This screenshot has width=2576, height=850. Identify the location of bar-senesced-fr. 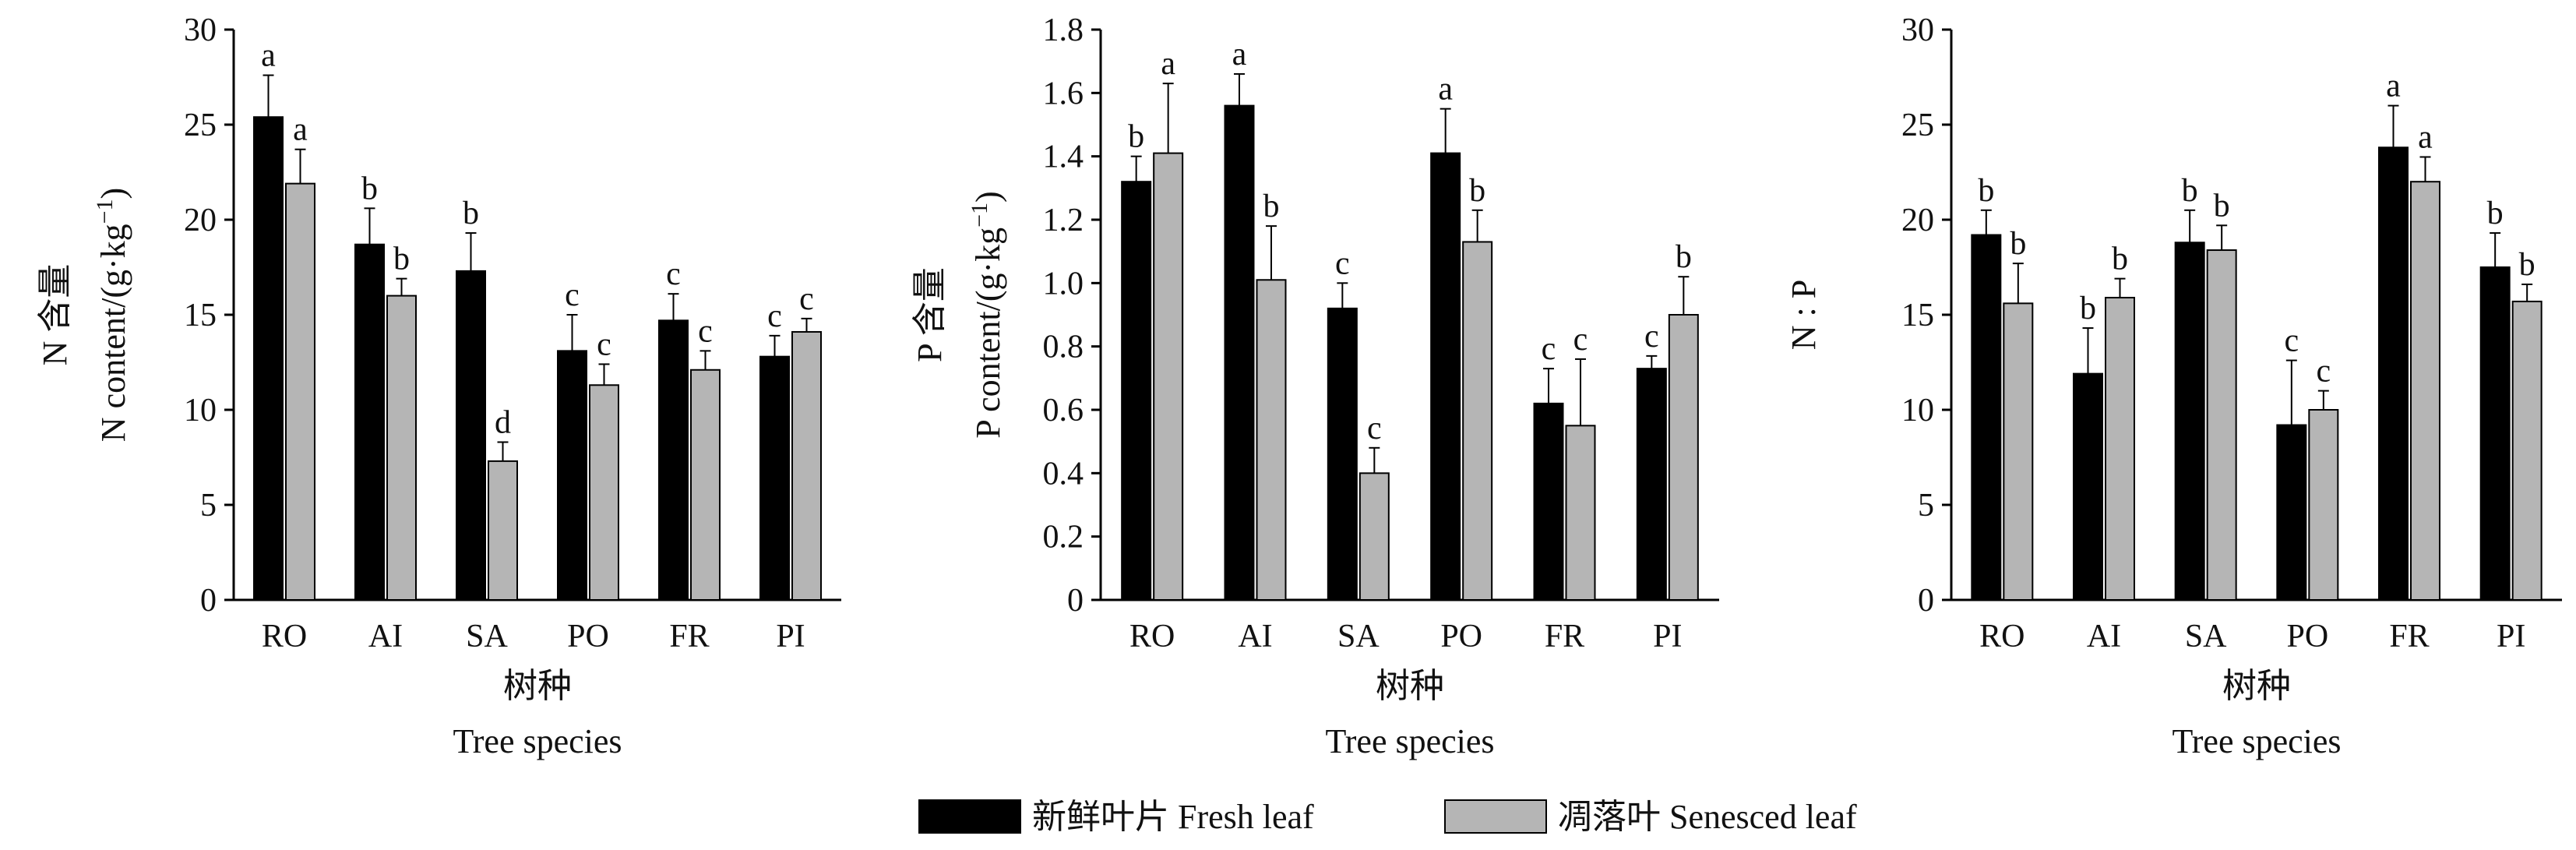
(2425, 391).